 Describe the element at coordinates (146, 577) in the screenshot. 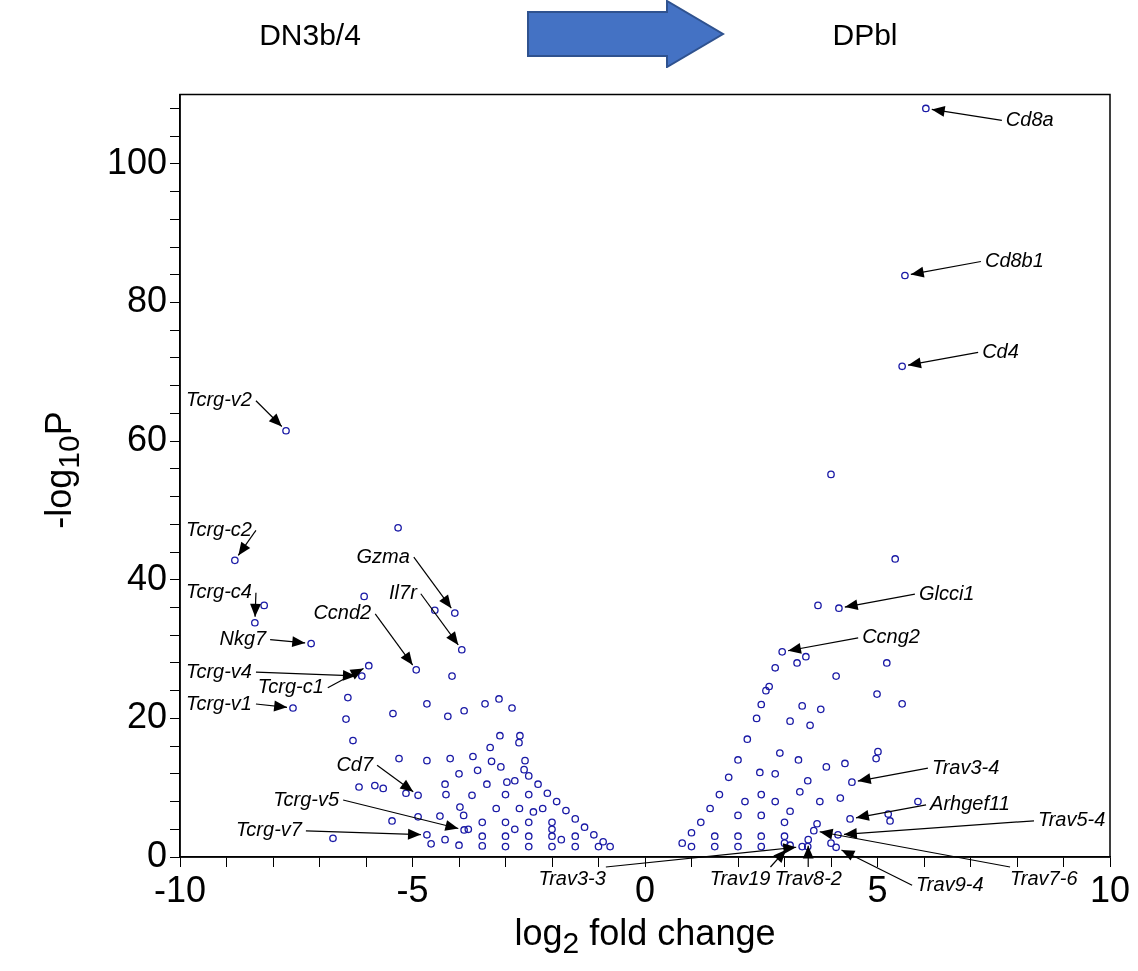

I see `y-tick-label: 40` at that location.